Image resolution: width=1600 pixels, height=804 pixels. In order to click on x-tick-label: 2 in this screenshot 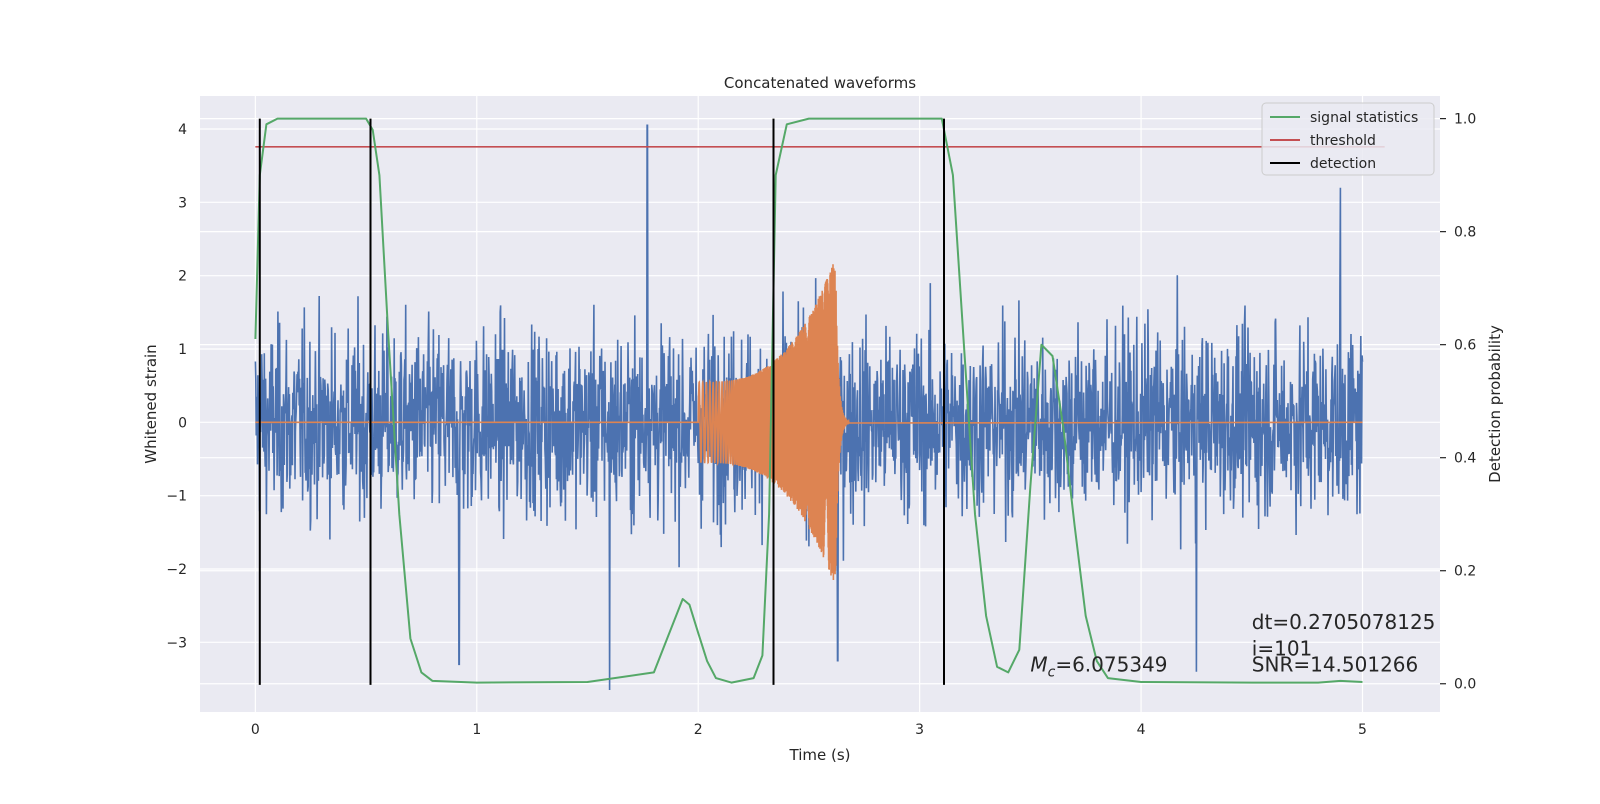, I will do `click(698, 730)`.